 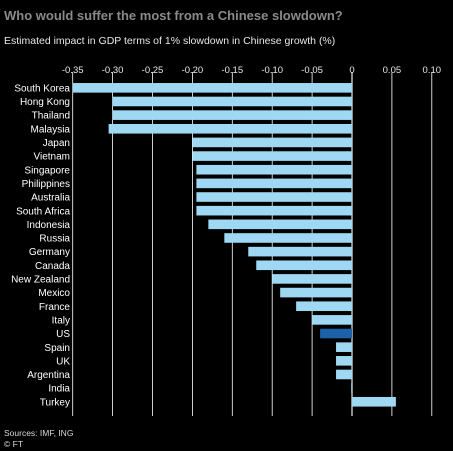 I want to click on bar-india, so click(x=351, y=388).